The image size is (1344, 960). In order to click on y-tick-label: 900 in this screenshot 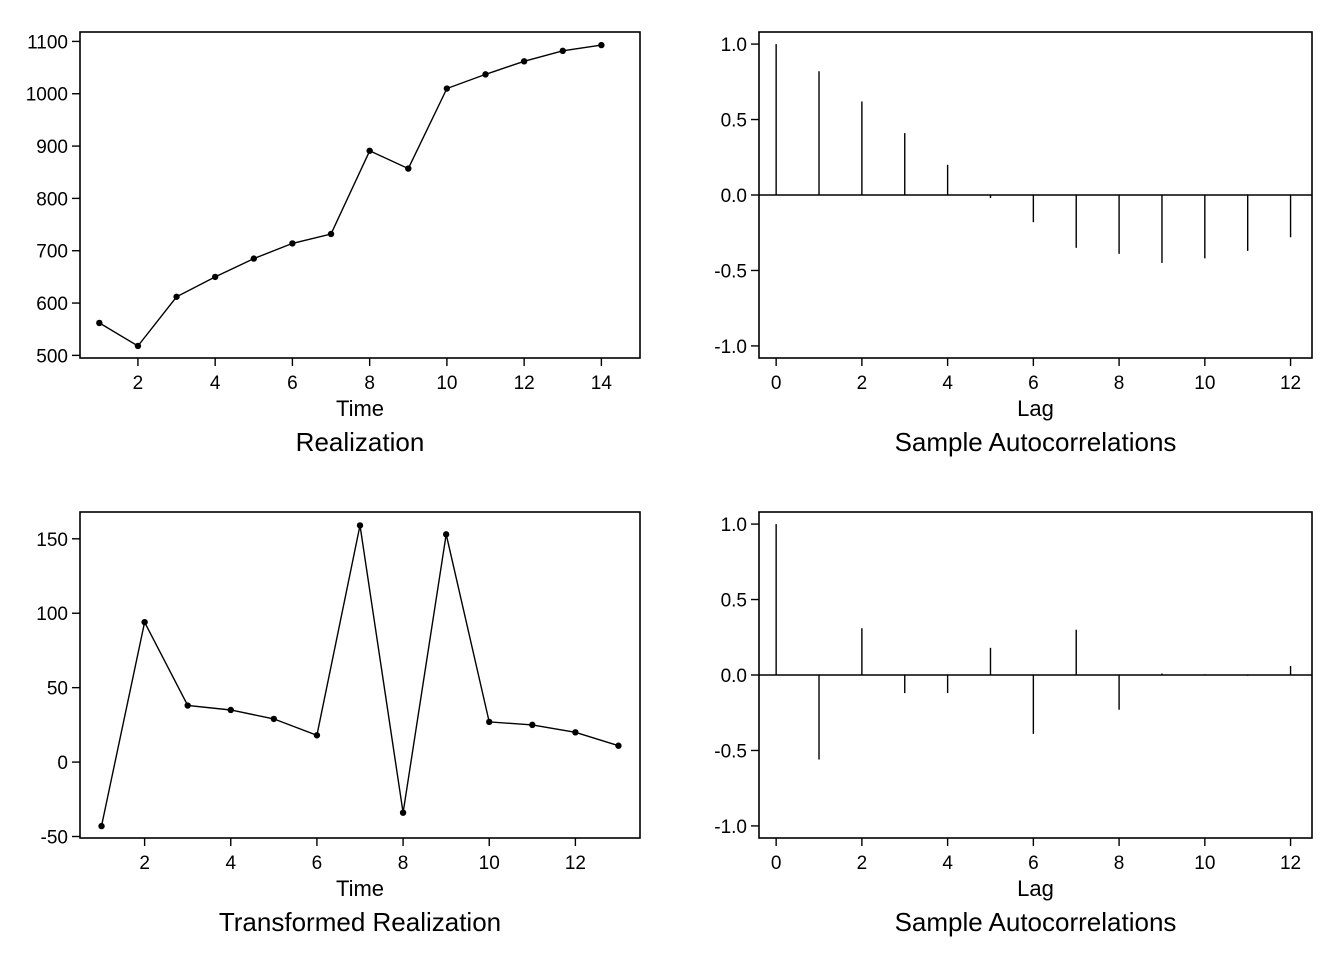, I will do `click(52, 147)`.